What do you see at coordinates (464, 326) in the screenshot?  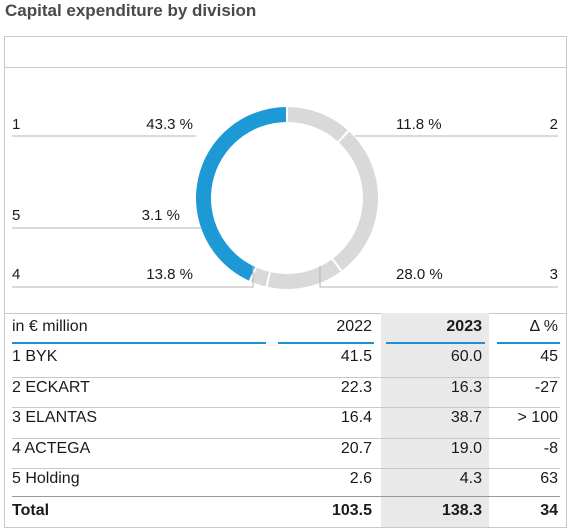 I see `table-header-2023: 2023` at bounding box center [464, 326].